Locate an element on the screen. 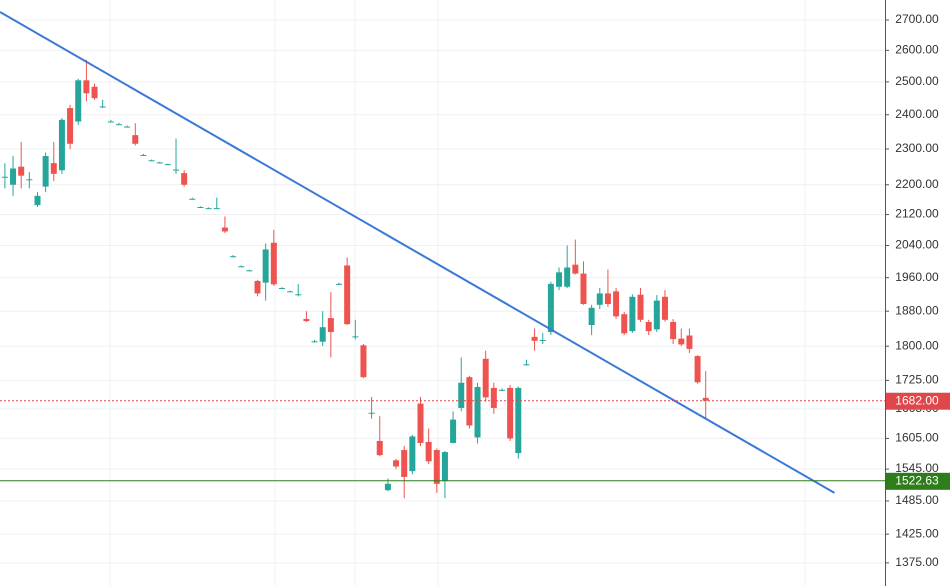 The image size is (950, 586). y-tick-label: 1800.00 is located at coordinates (917, 345).